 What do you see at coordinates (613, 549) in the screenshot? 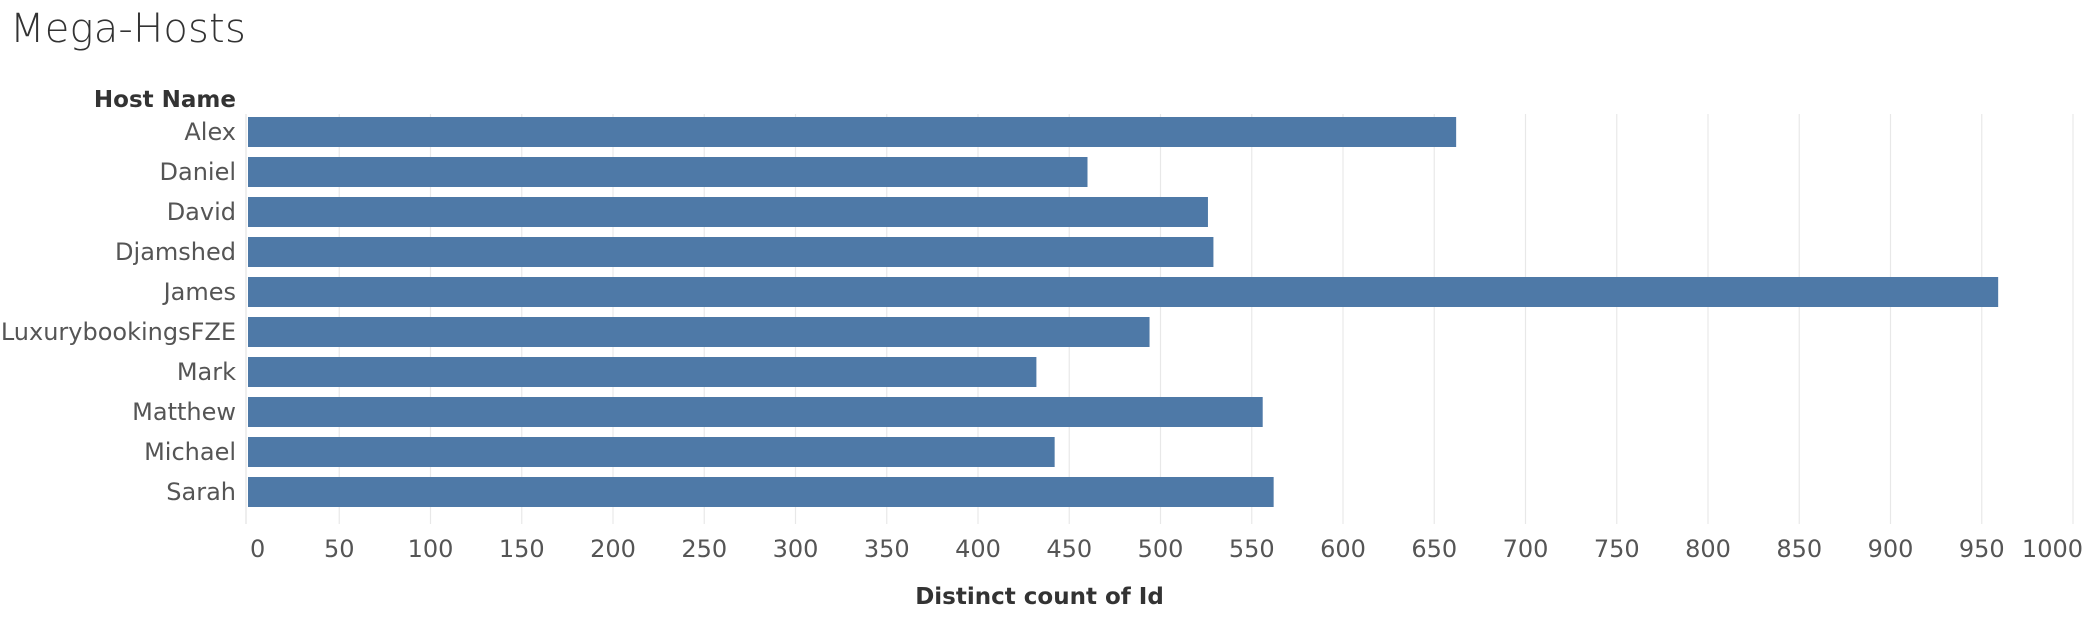
I see `x-tick-label: 200` at bounding box center [613, 549].